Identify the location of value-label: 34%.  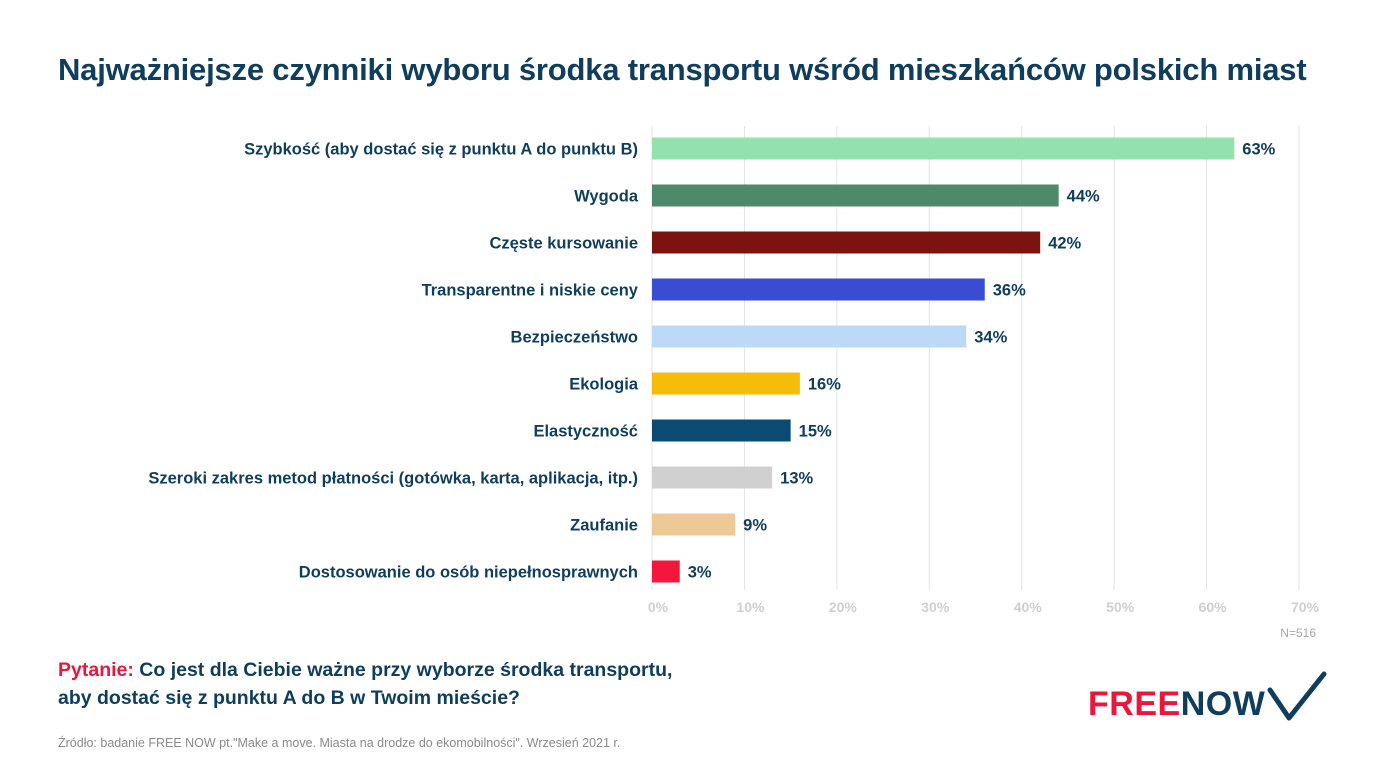
(990, 338).